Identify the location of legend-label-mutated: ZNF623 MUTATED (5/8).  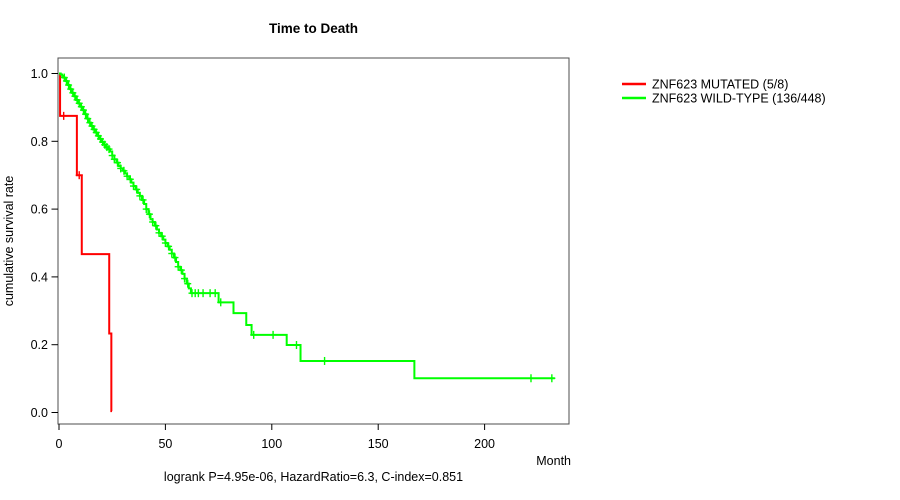
(720, 85).